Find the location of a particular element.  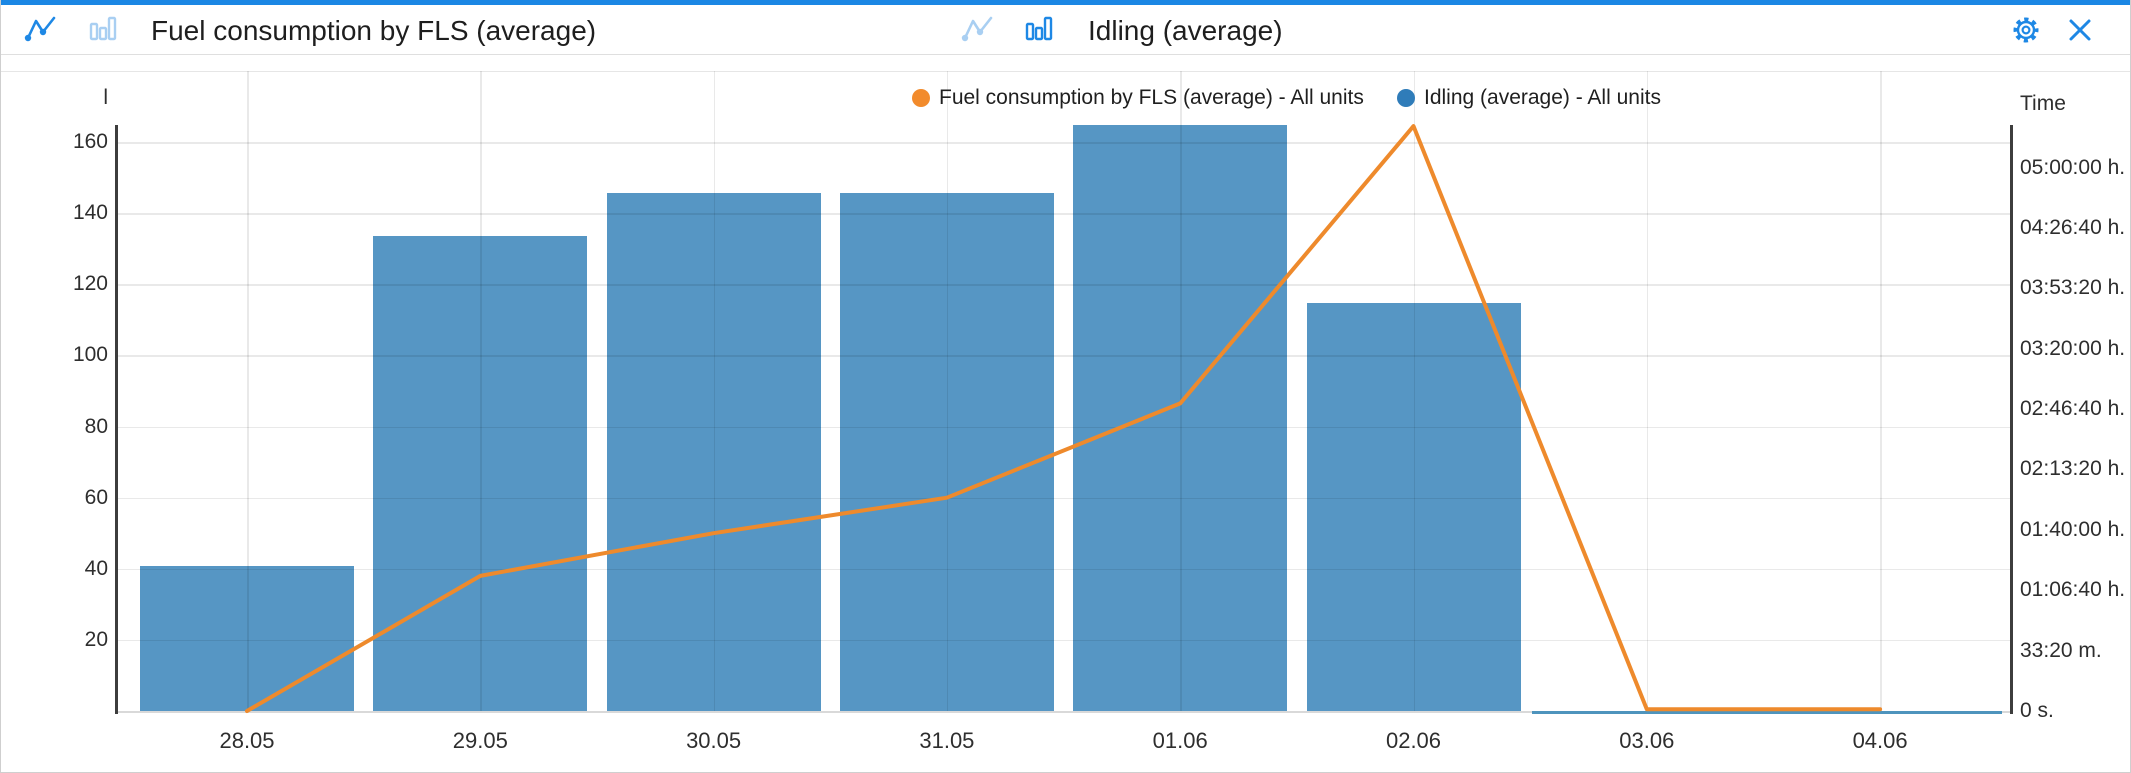

right-axis-tick-2000: 33:20 m. is located at coordinates (2061, 650).